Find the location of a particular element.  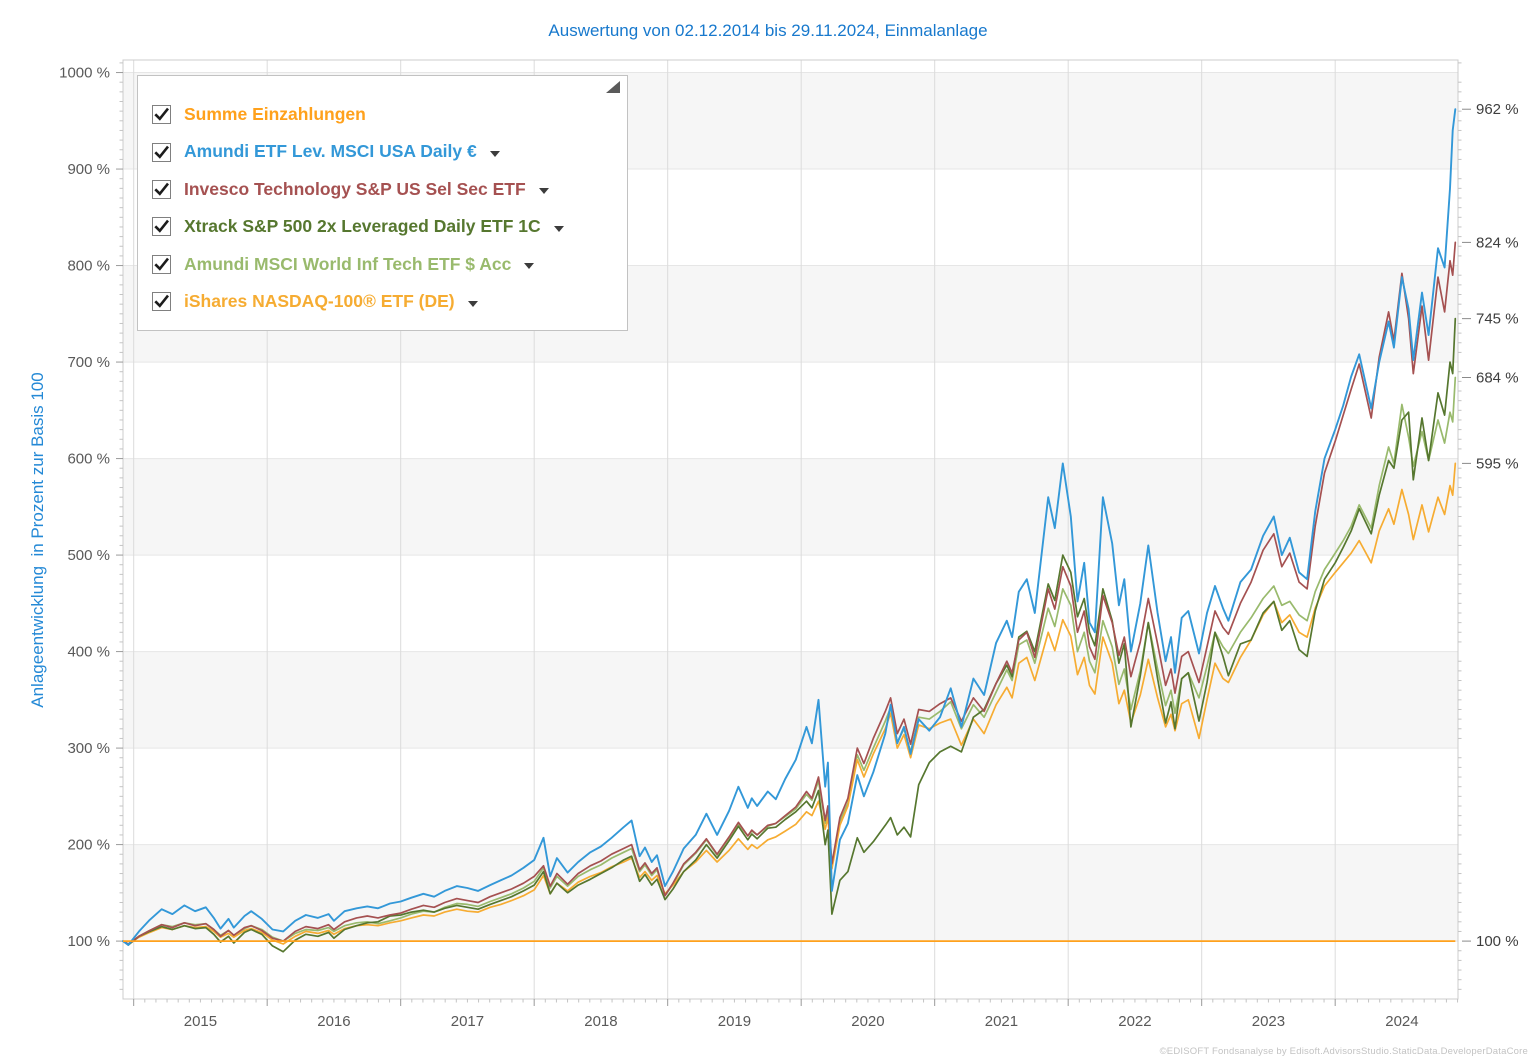

legend-item-5: Amundi MSCI World Inf Tech ETF $ Acc is located at coordinates (384, 264).